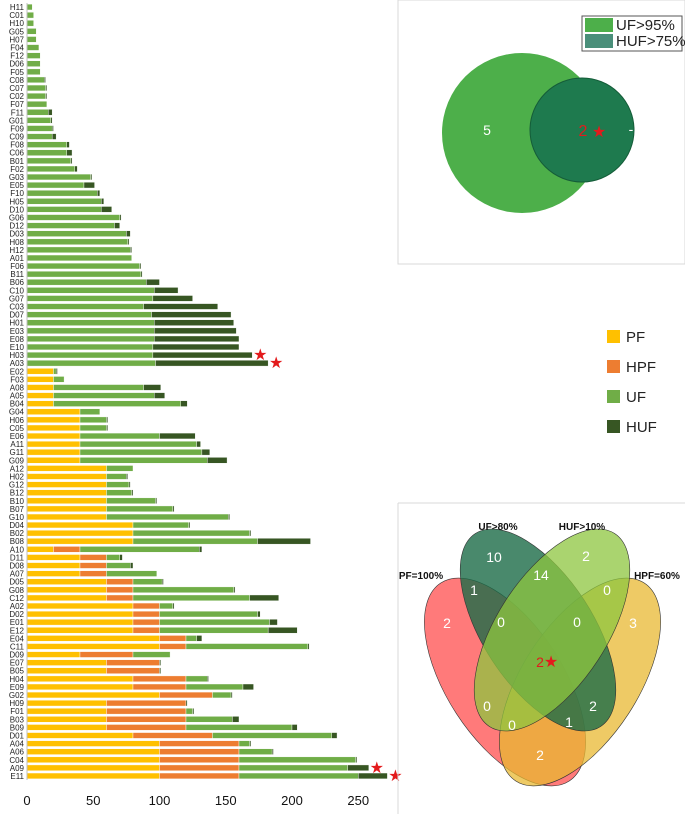  What do you see at coordinates (16, 452) in the screenshot?
I see `category-label: G11` at bounding box center [16, 452].